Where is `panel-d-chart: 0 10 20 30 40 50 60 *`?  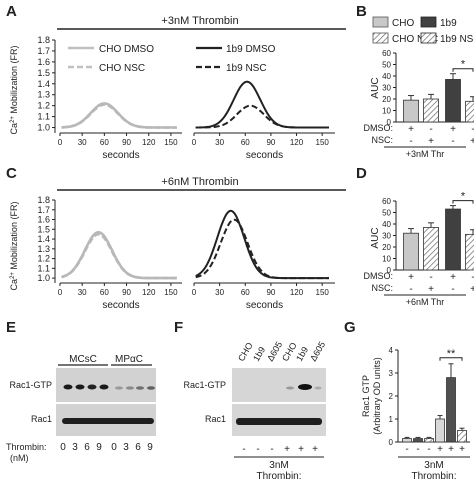 panel-d-chart: 0 10 20 30 40 50 60 * is located at coordinates (428, 233).